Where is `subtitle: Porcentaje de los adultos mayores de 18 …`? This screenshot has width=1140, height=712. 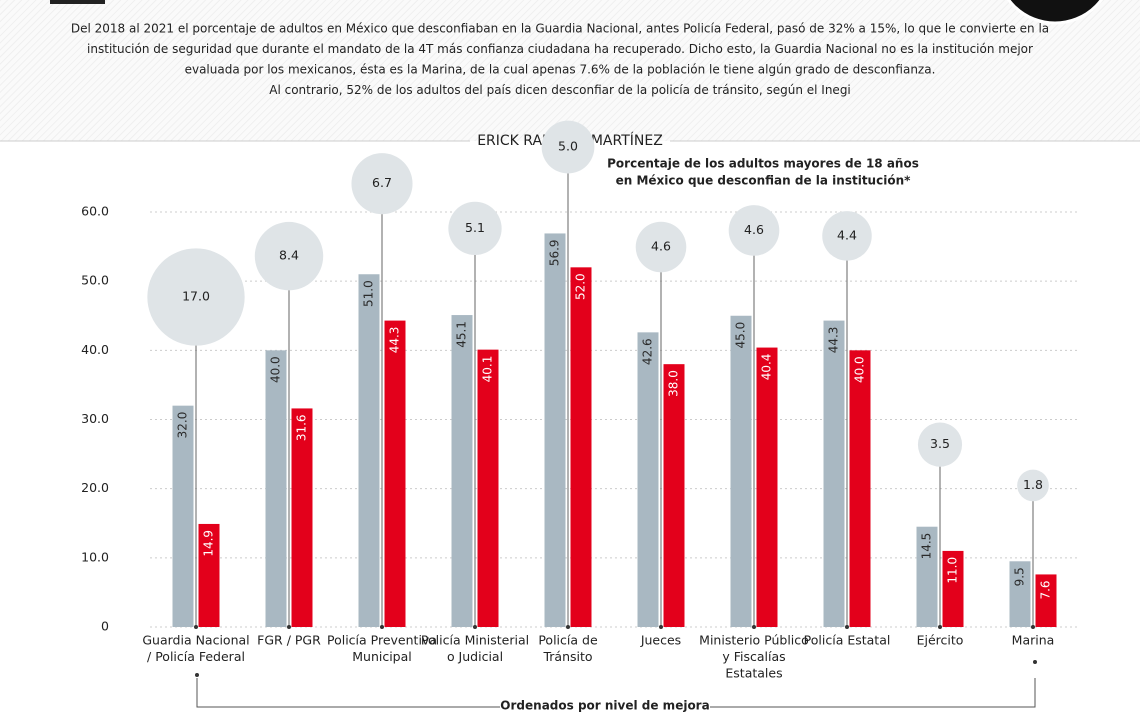 subtitle: Porcentaje de los adultos mayores de 18 … is located at coordinates (763, 164).